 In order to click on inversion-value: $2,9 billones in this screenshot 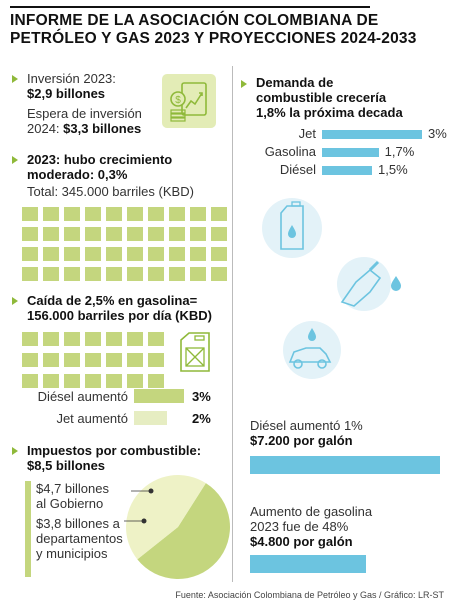, I will do `click(66, 93)`.